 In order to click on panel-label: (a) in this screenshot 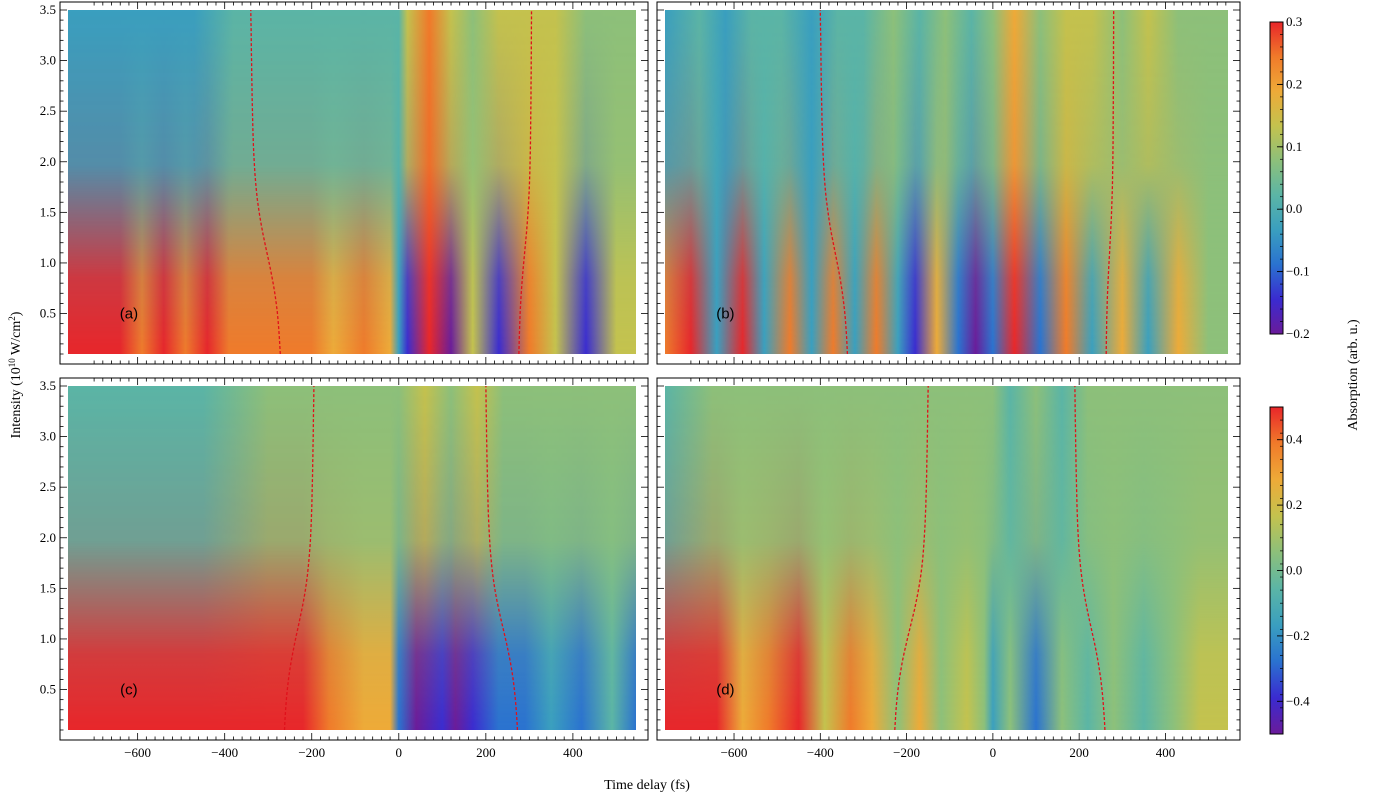, I will do `click(129, 314)`.